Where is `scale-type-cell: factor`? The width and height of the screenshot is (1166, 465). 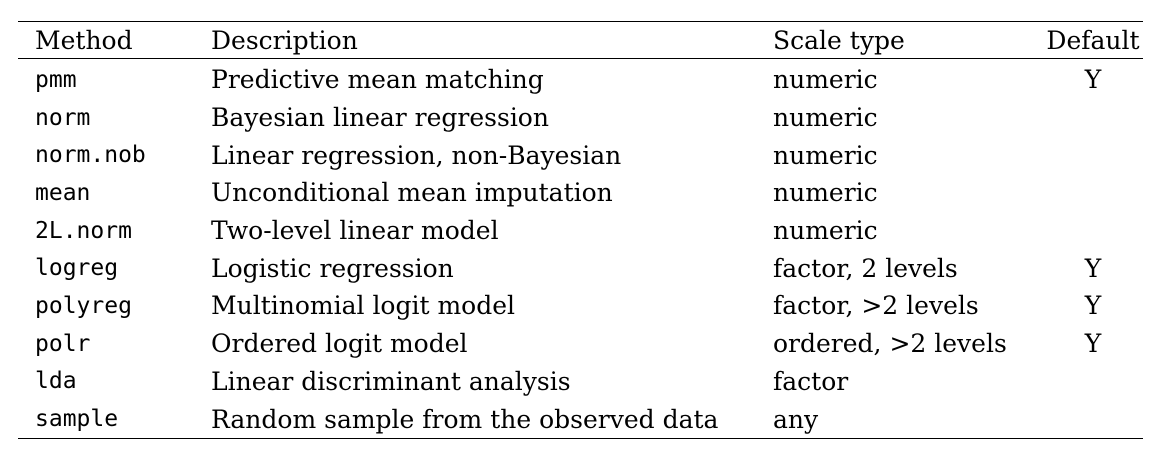
scale-type-cell: factor is located at coordinates (811, 381).